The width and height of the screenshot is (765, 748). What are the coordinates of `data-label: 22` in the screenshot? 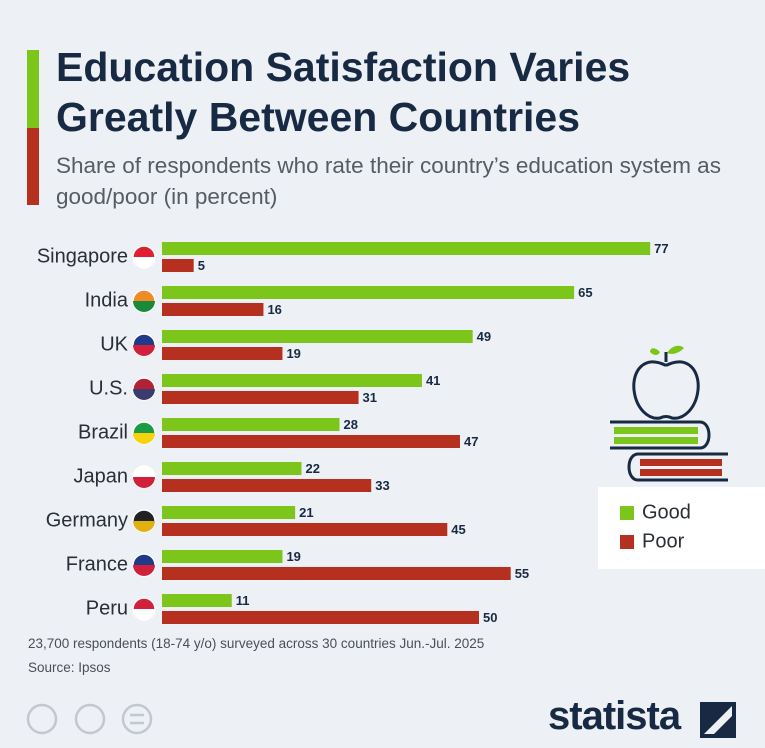 It's located at (312, 468).